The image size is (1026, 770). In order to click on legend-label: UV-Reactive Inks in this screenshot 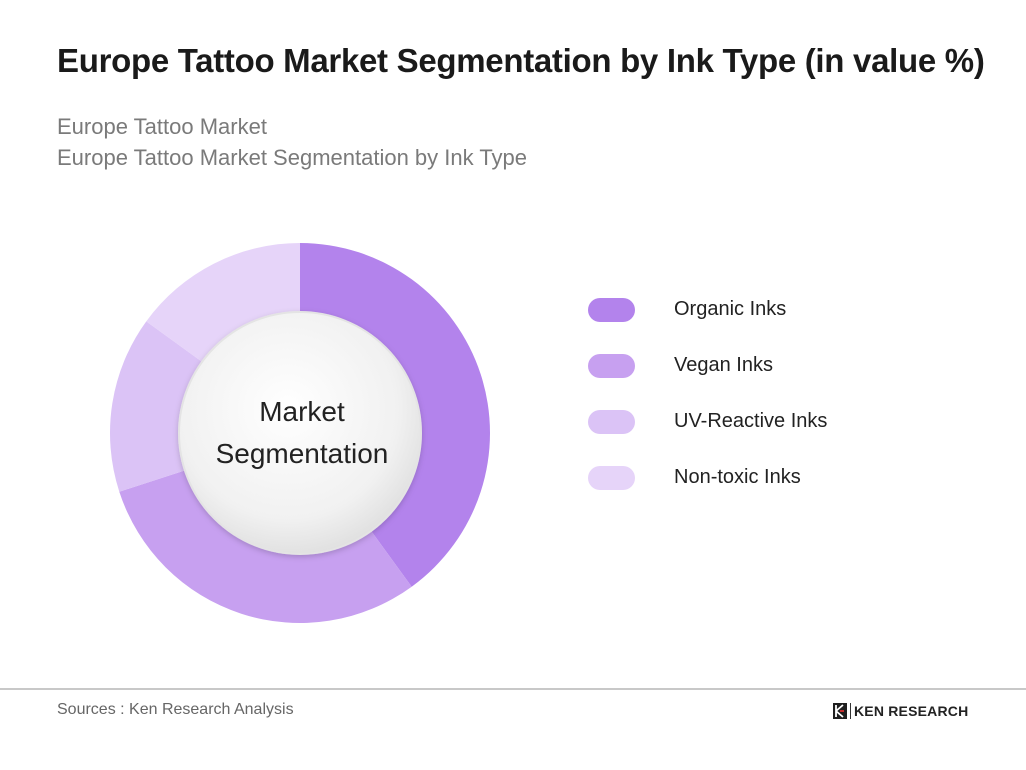, I will do `click(751, 421)`.